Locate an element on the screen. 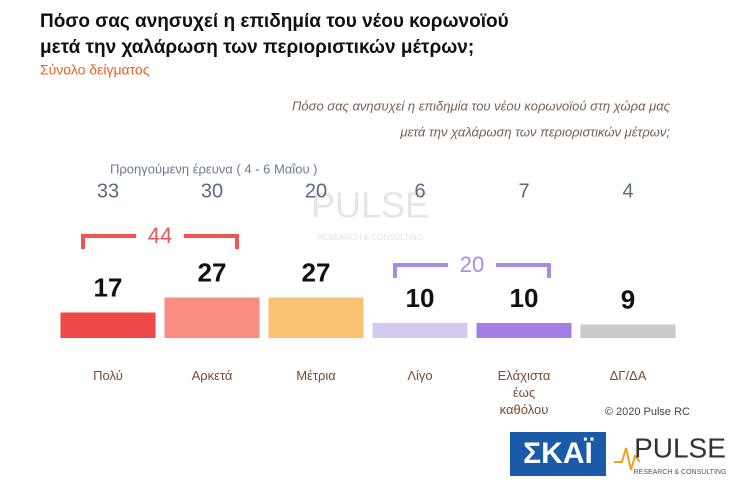  pulse-logo-sub: RESEARCH & CONSULTING is located at coordinates (680, 472).